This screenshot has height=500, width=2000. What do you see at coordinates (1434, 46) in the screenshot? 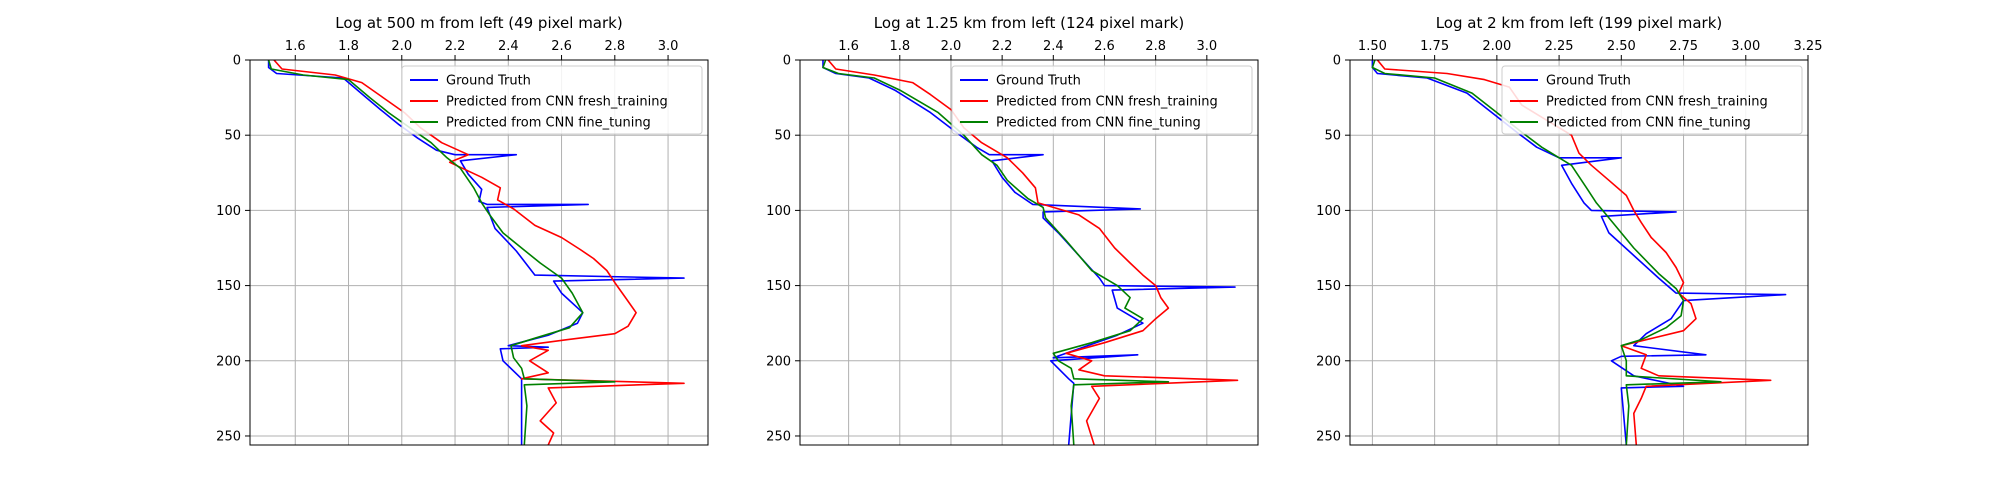
I see `x-tick-label: 1.75` at bounding box center [1434, 46].